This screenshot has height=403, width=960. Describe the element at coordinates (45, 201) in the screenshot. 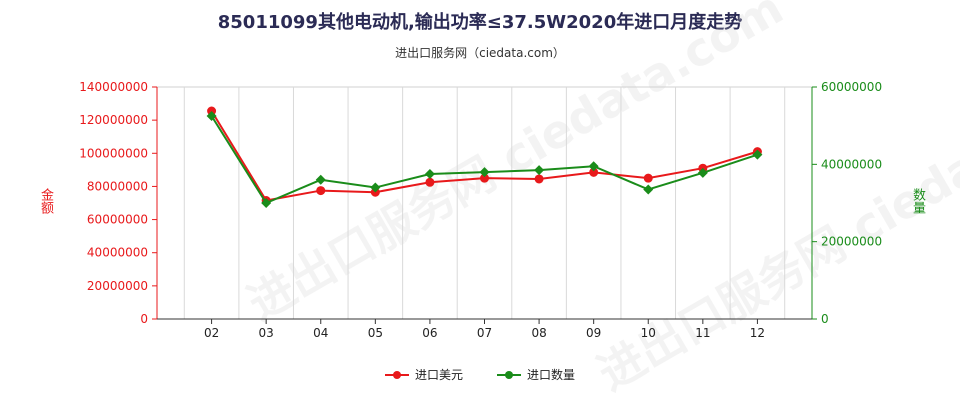

I see `y-axis-left-label: 金额` at that location.